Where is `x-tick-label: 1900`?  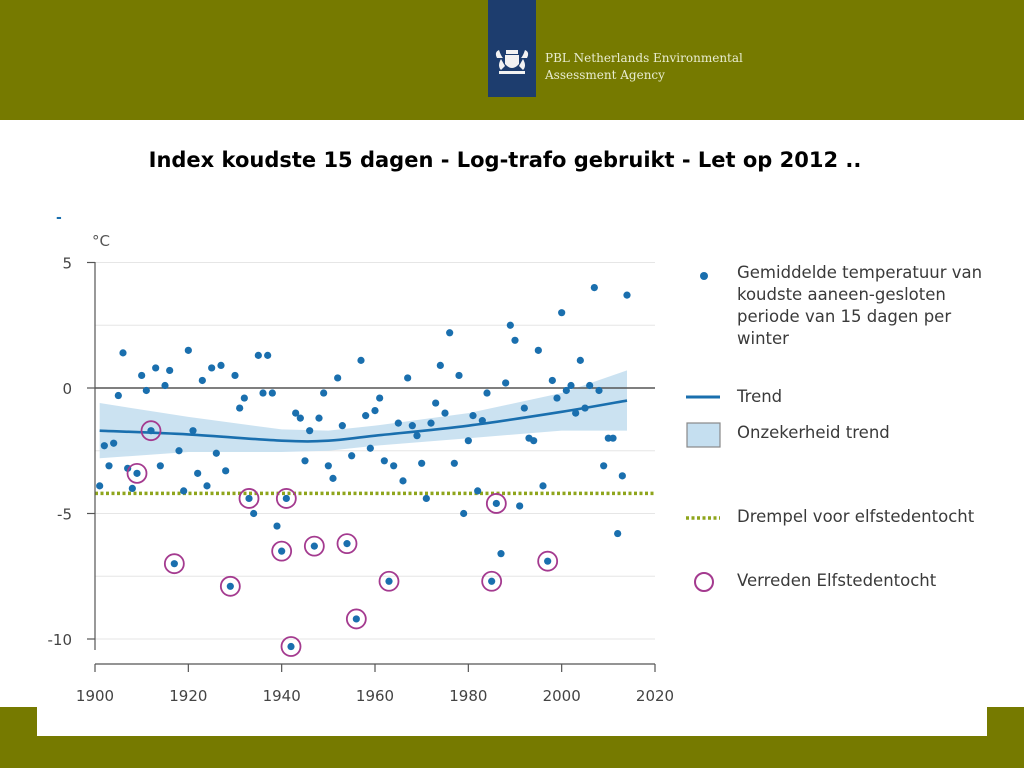 x-tick-label: 1900 is located at coordinates (95, 696).